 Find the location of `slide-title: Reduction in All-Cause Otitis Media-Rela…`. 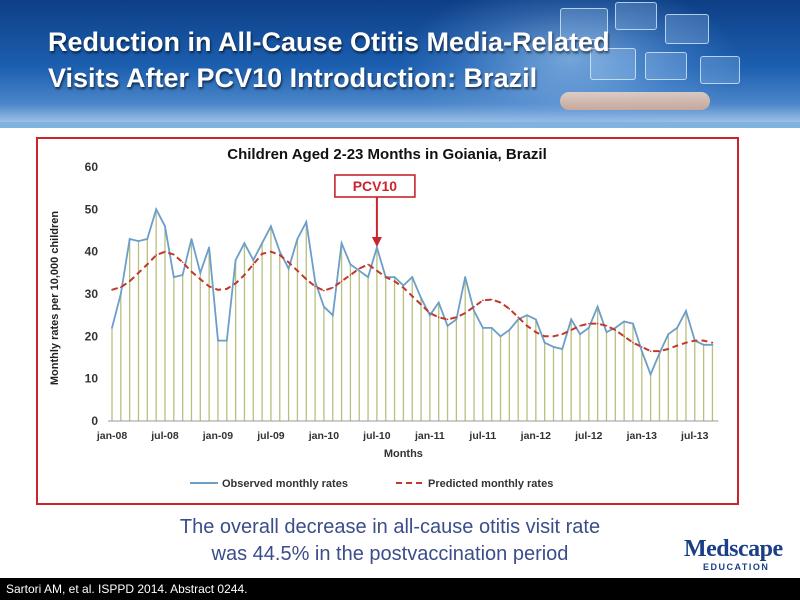

slide-title: Reduction in All-Cause Otitis Media-Rela… is located at coordinates (388, 60).